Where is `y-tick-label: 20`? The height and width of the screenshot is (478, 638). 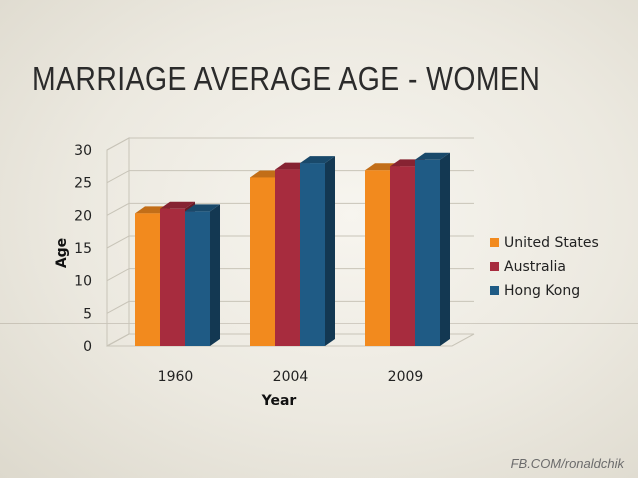 y-tick-label: 20 is located at coordinates (83, 216).